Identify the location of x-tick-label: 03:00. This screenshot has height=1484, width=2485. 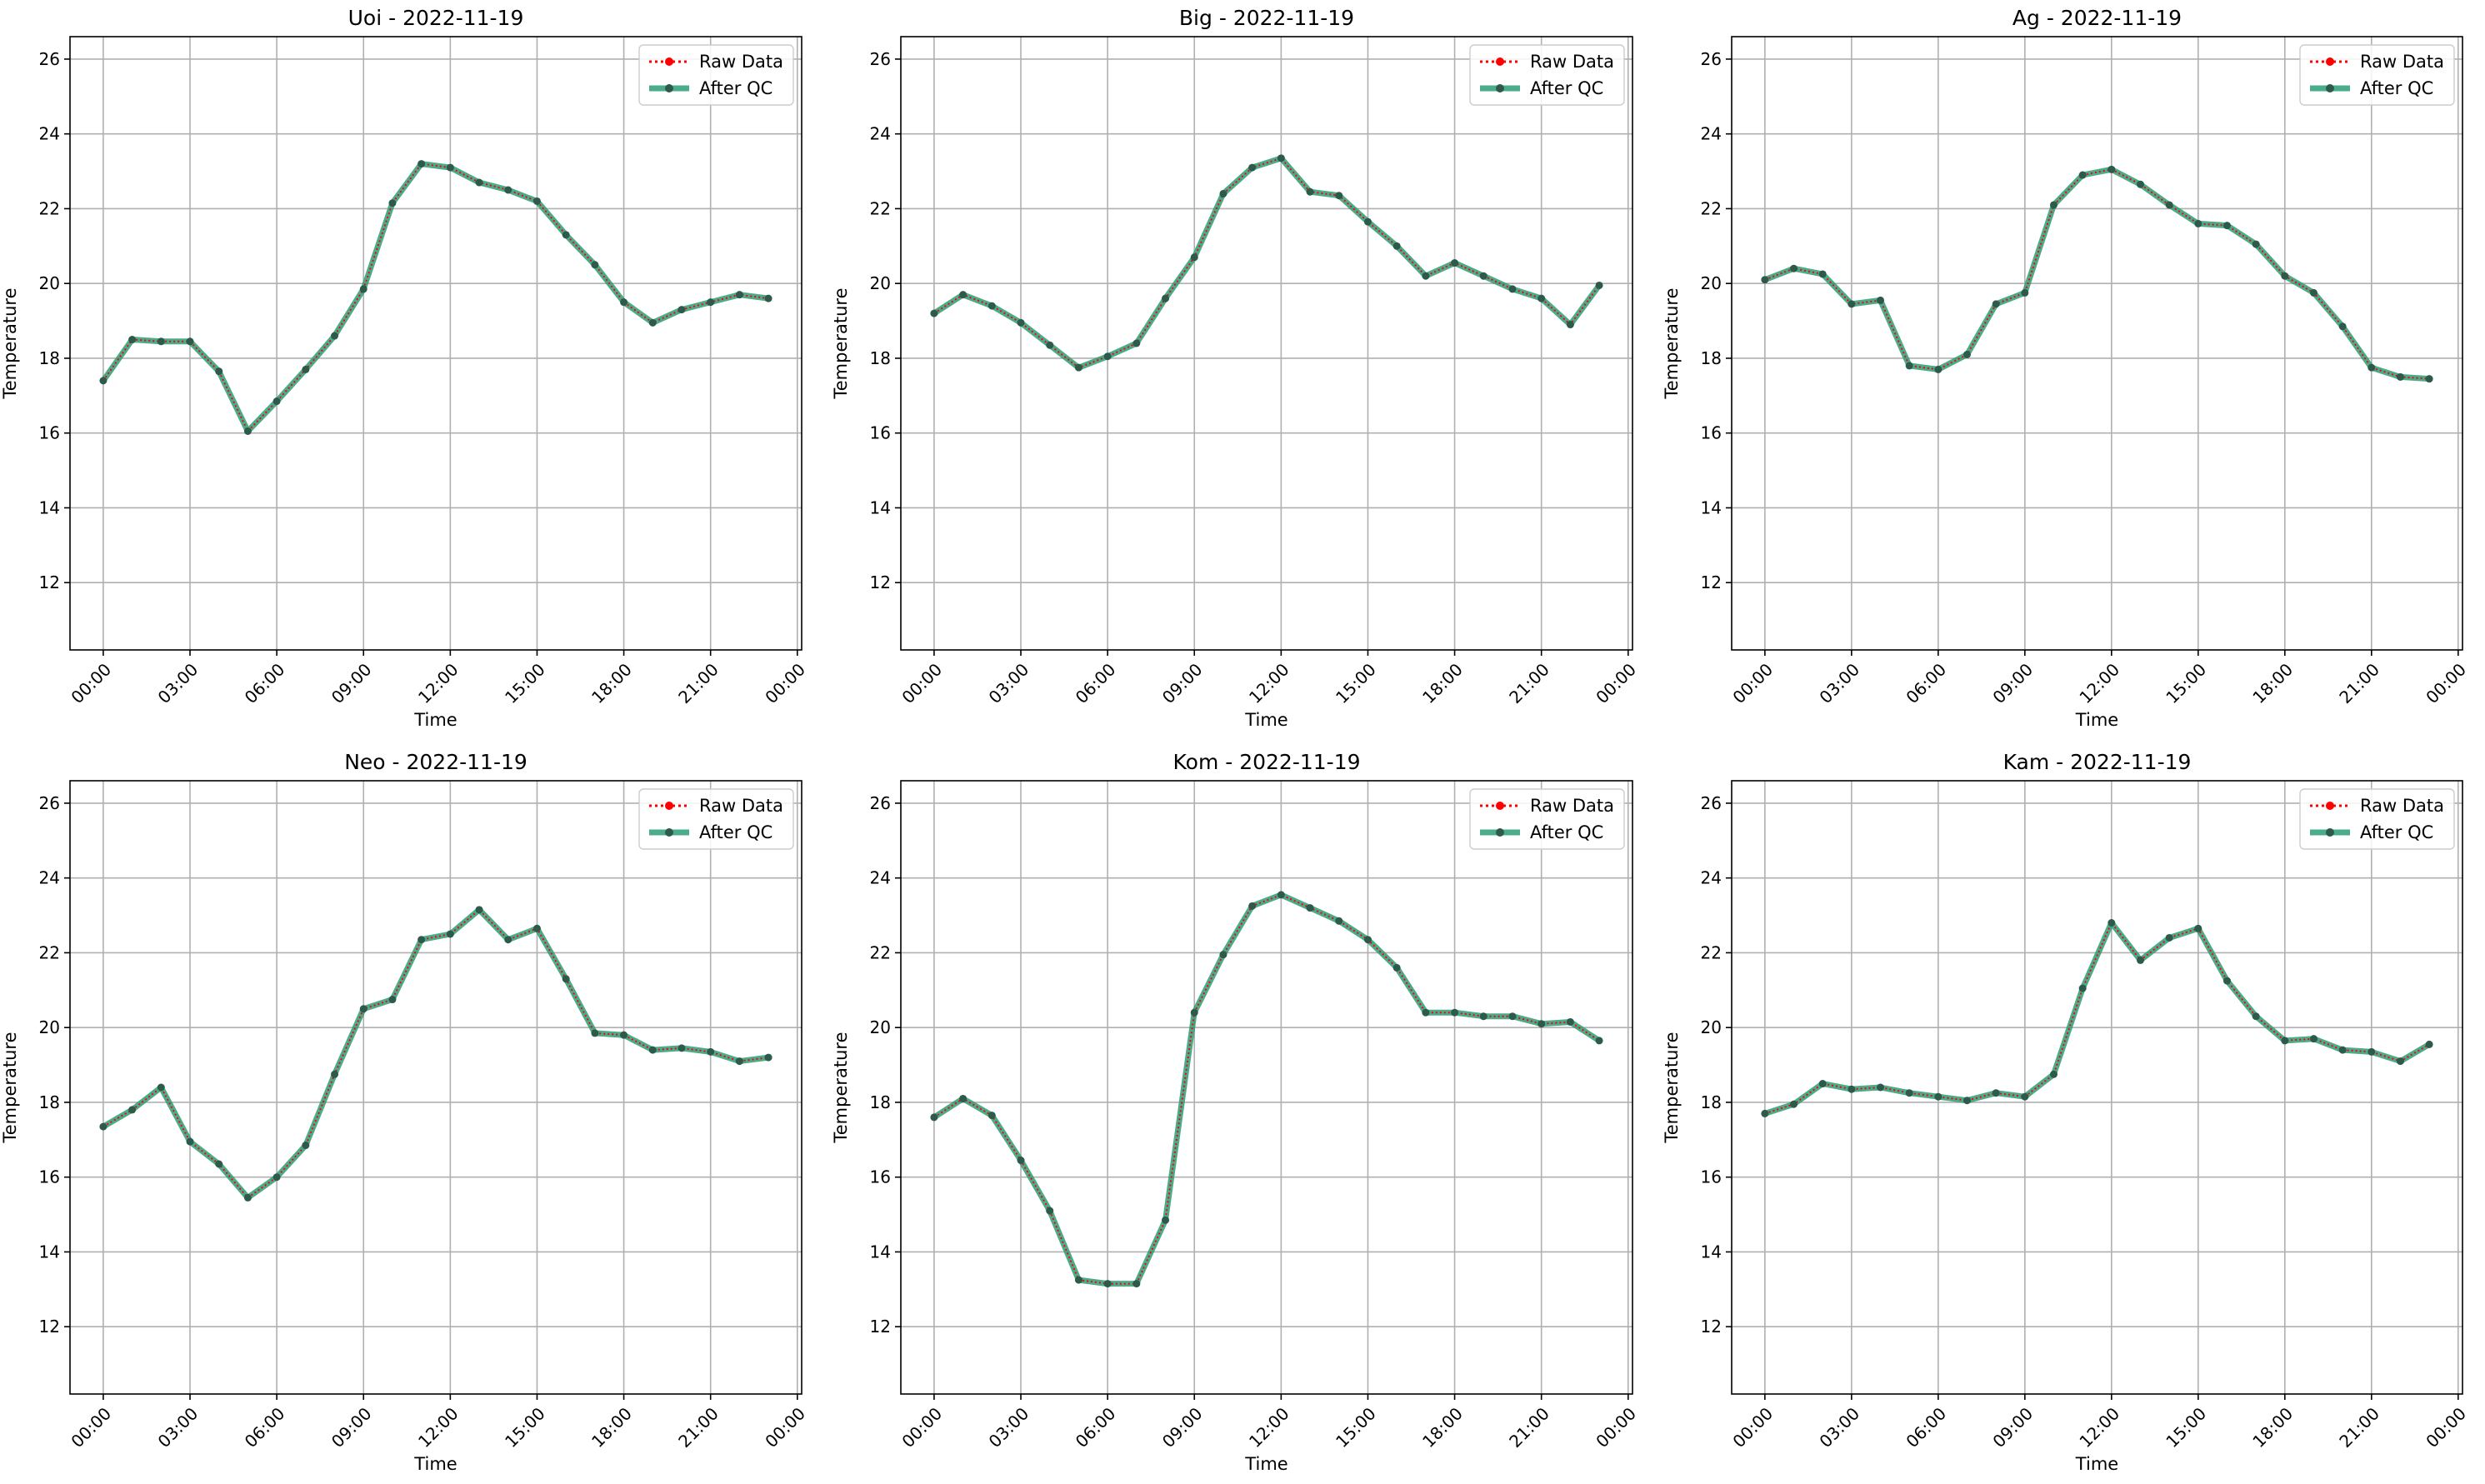
(178, 683).